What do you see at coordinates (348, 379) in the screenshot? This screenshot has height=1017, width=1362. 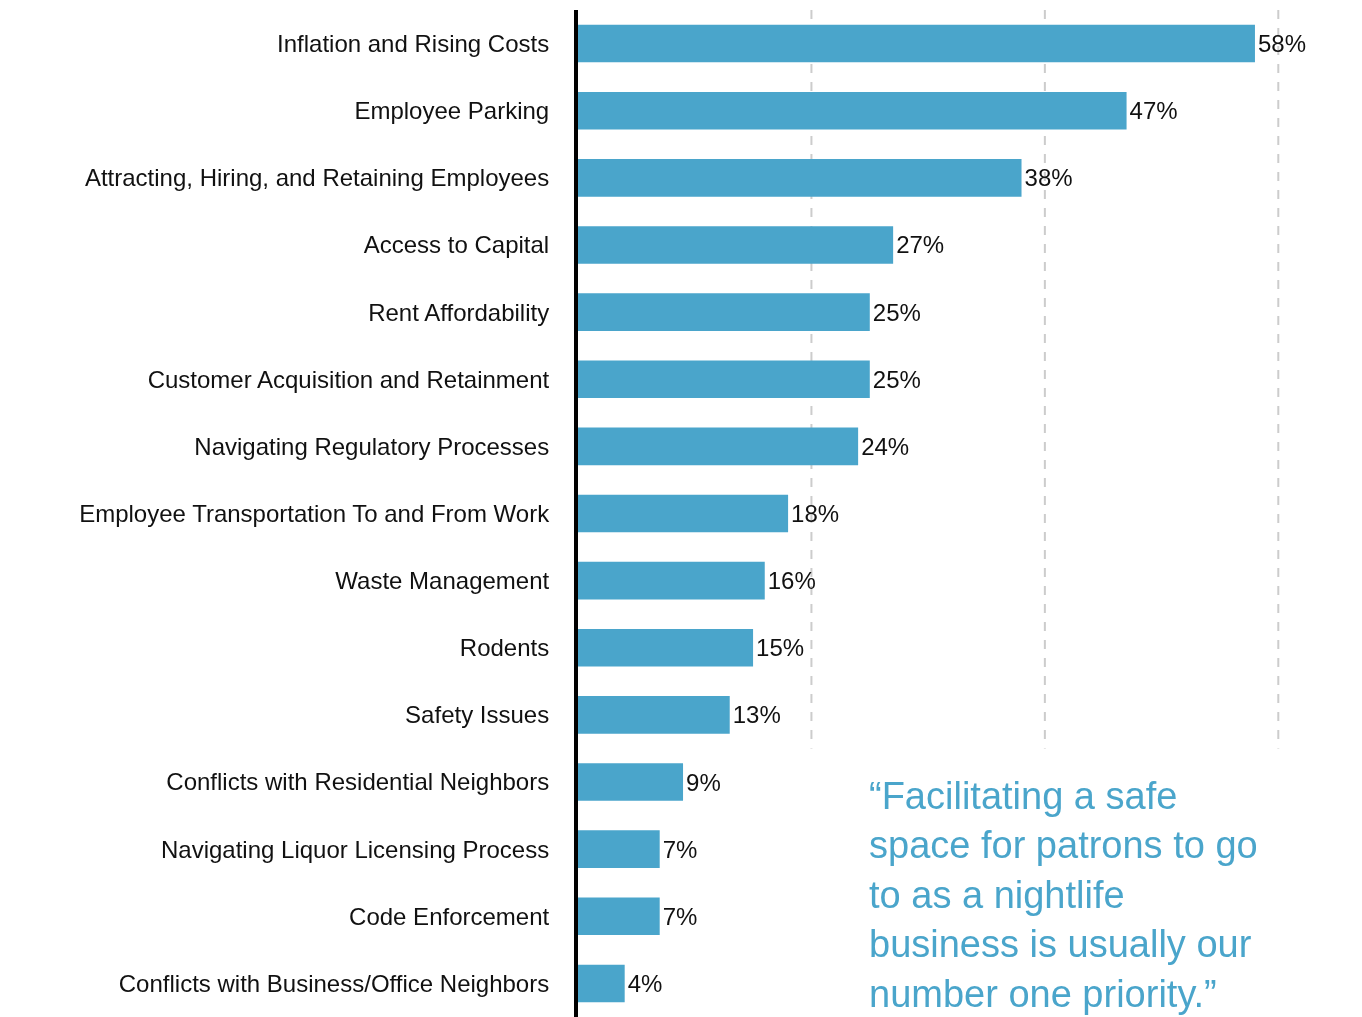 I see `y-tick-label: Customer Acquisition and Retainment` at bounding box center [348, 379].